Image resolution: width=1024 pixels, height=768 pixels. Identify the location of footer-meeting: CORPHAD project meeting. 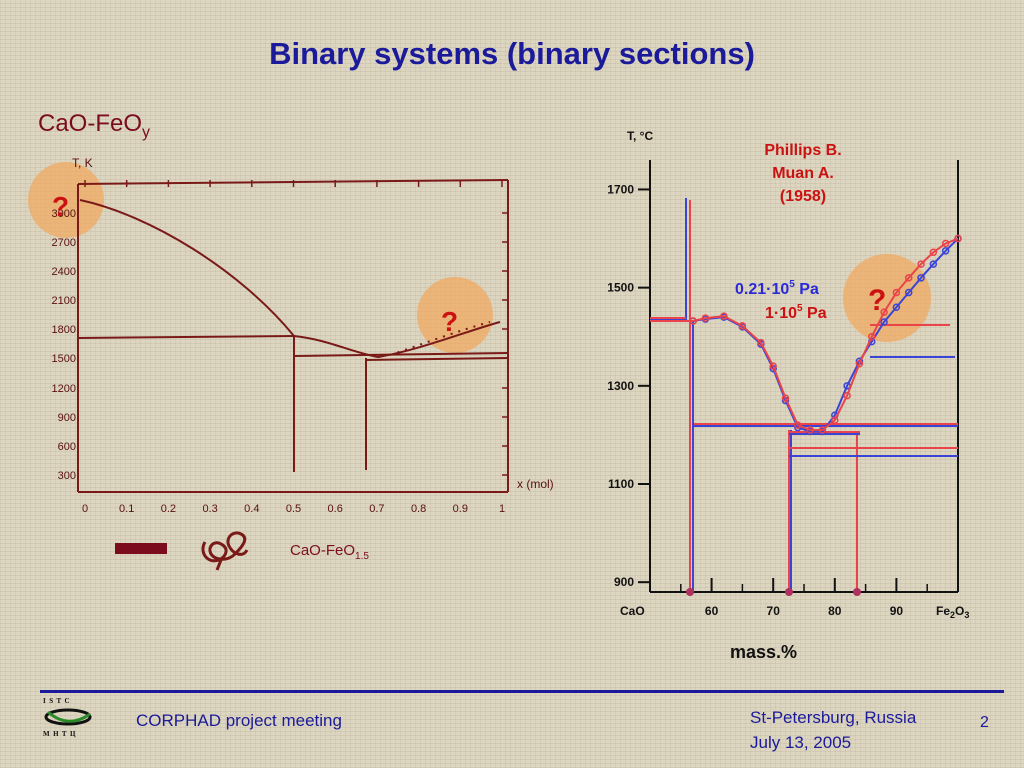
(239, 720).